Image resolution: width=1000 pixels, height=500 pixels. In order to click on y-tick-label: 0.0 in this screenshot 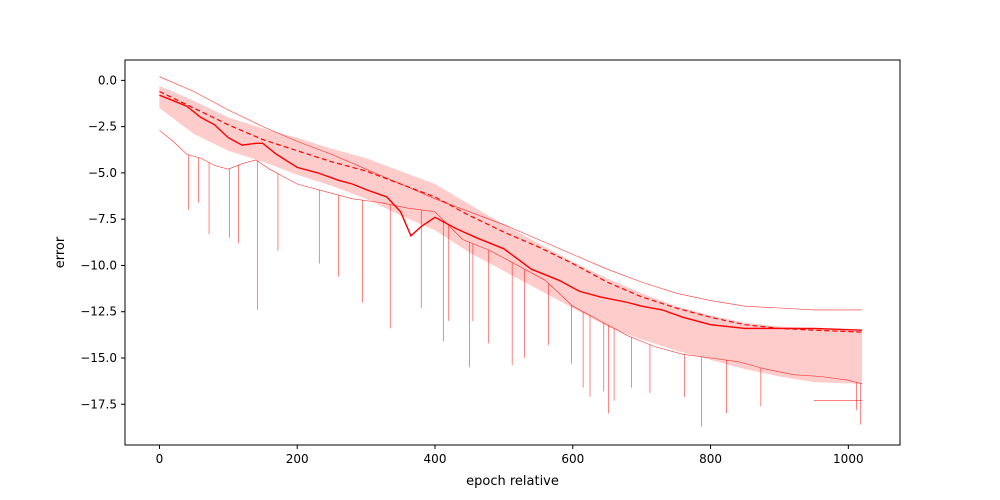, I will do `click(107, 80)`.